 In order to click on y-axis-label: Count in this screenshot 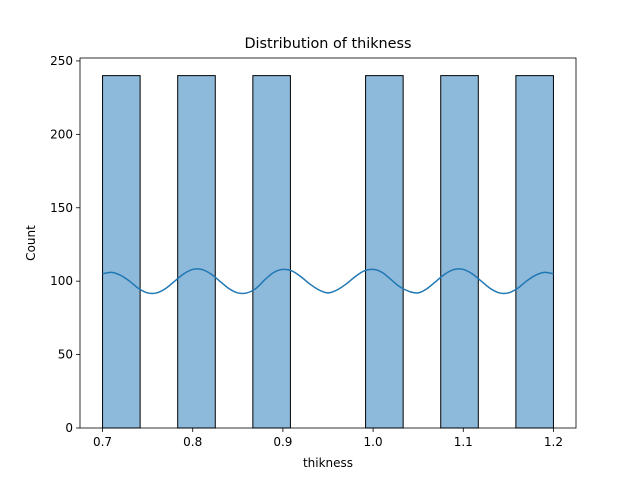, I will do `click(31, 243)`.